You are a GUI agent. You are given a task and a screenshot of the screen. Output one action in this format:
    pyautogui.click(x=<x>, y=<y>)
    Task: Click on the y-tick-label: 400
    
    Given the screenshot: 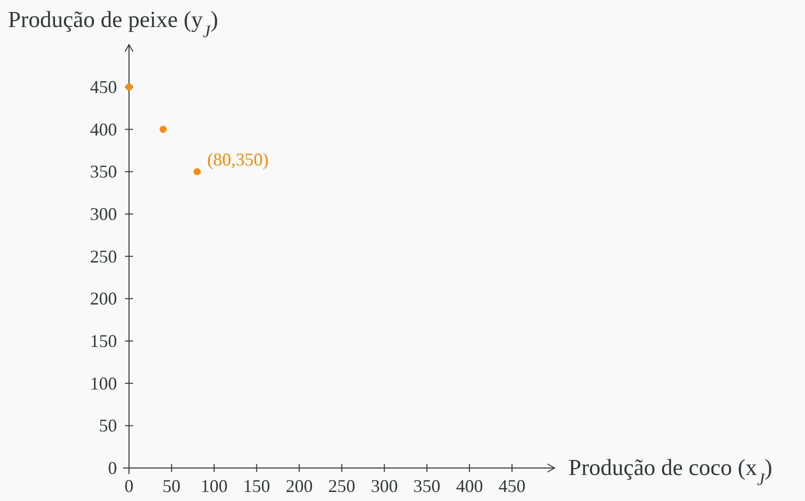 What is the action you would take?
    pyautogui.click(x=103, y=129)
    